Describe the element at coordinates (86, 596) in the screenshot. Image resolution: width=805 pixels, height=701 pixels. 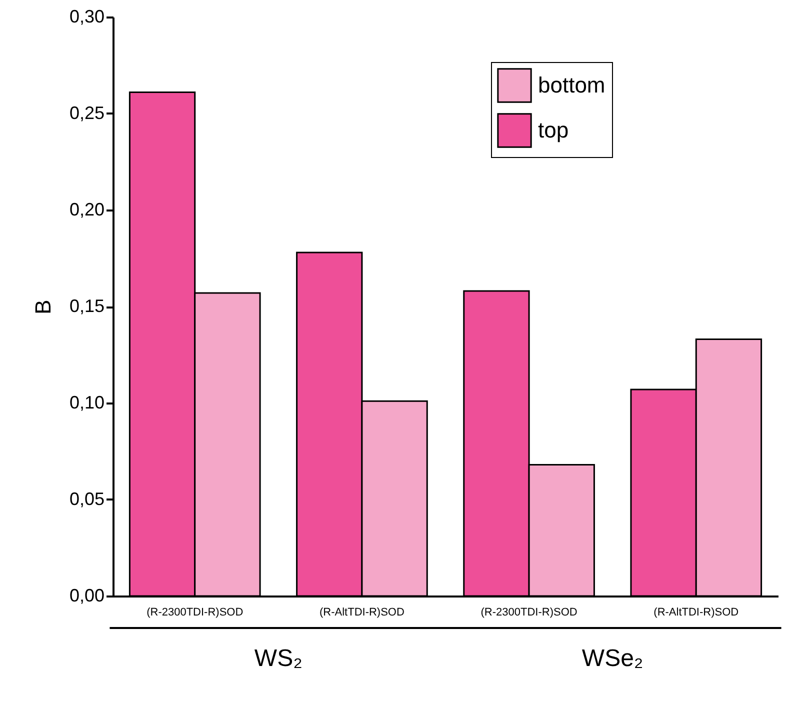
I see `y-tick-label: 0,00` at that location.